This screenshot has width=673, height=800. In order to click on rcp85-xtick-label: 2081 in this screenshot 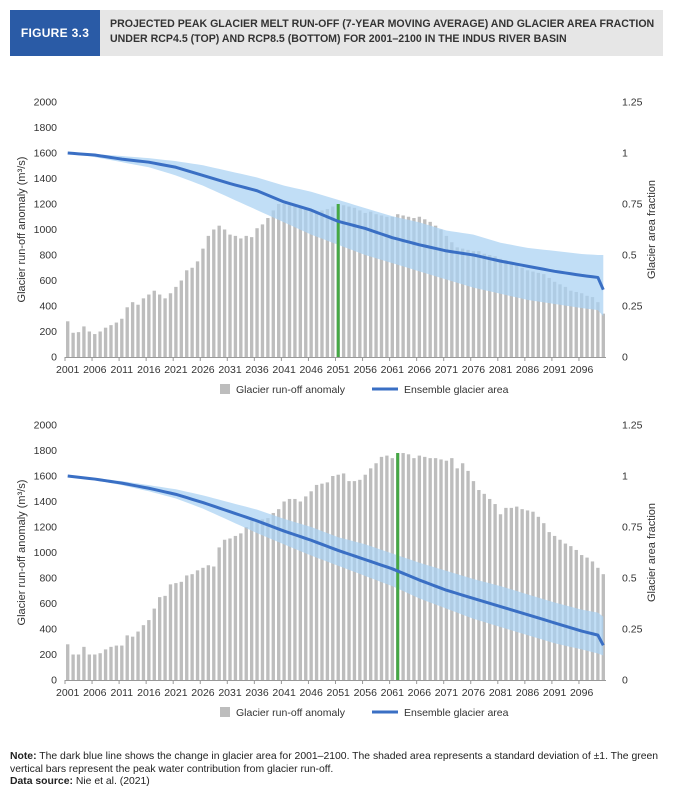, I will do `click(501, 693)`.